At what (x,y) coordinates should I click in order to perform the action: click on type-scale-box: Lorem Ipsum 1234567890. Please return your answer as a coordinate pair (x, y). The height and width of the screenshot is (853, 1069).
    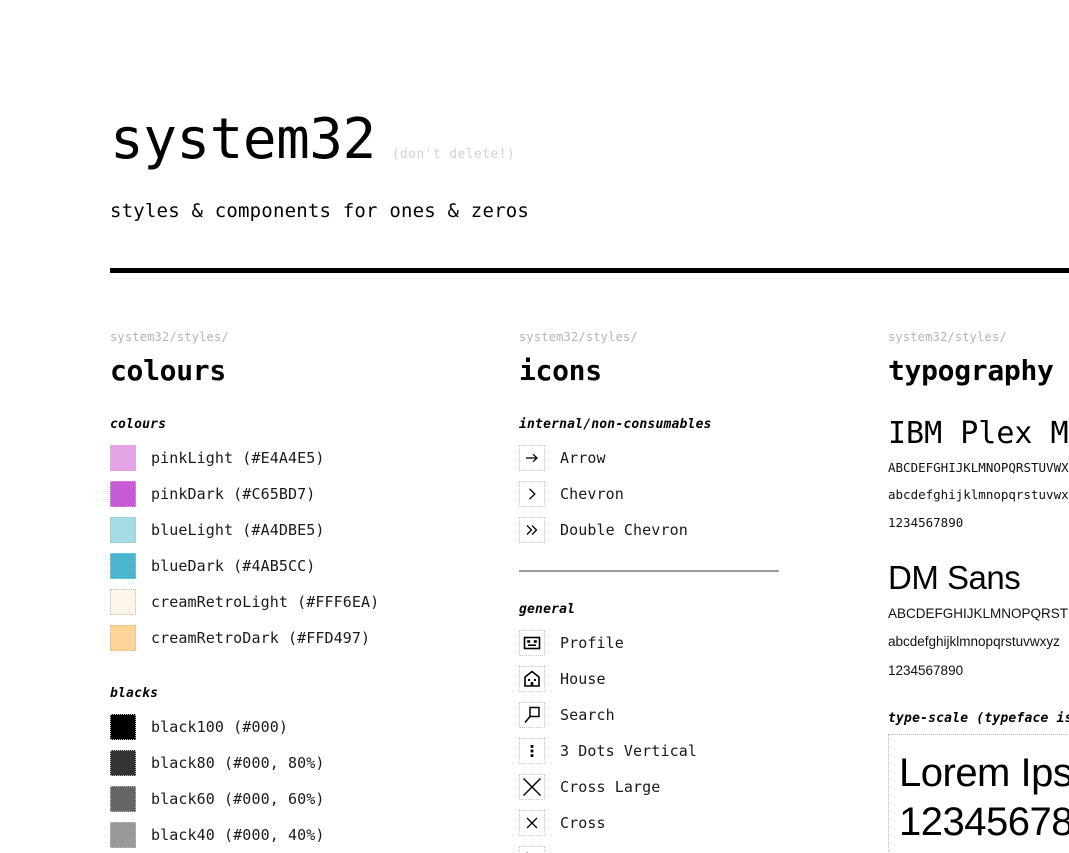
    Looking at the image, I should click on (978, 793).